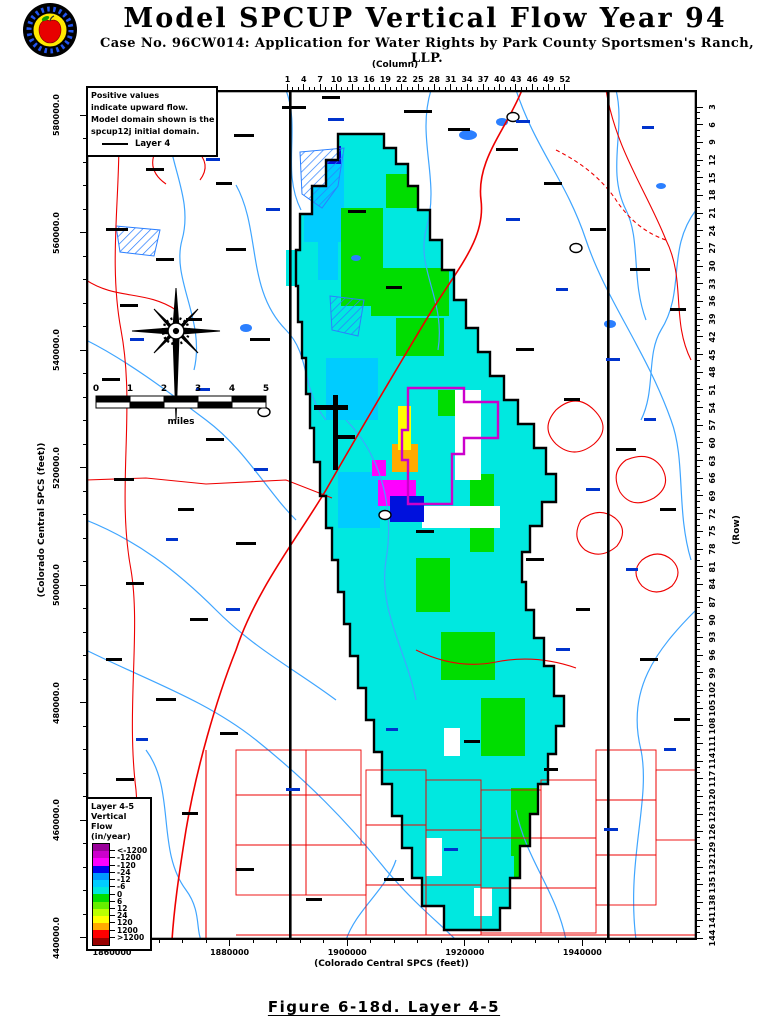 This screenshot has width=768, height=1024. I want to click on legend-tick-label: -120, so click(126, 865).